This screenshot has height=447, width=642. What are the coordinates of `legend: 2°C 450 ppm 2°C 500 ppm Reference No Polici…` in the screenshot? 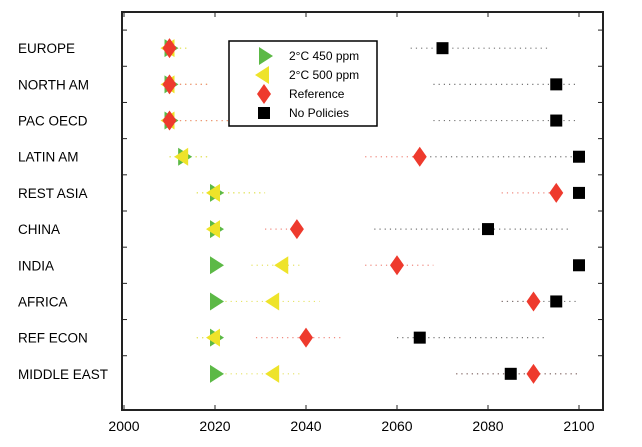 It's located at (303, 83).